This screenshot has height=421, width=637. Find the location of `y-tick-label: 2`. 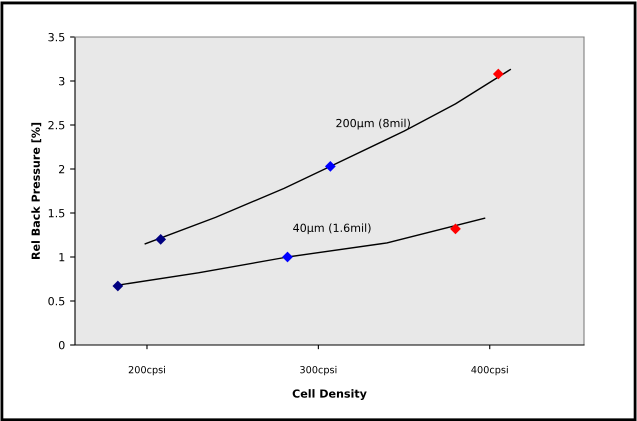

y-tick-label: 2 is located at coordinates (61, 169).